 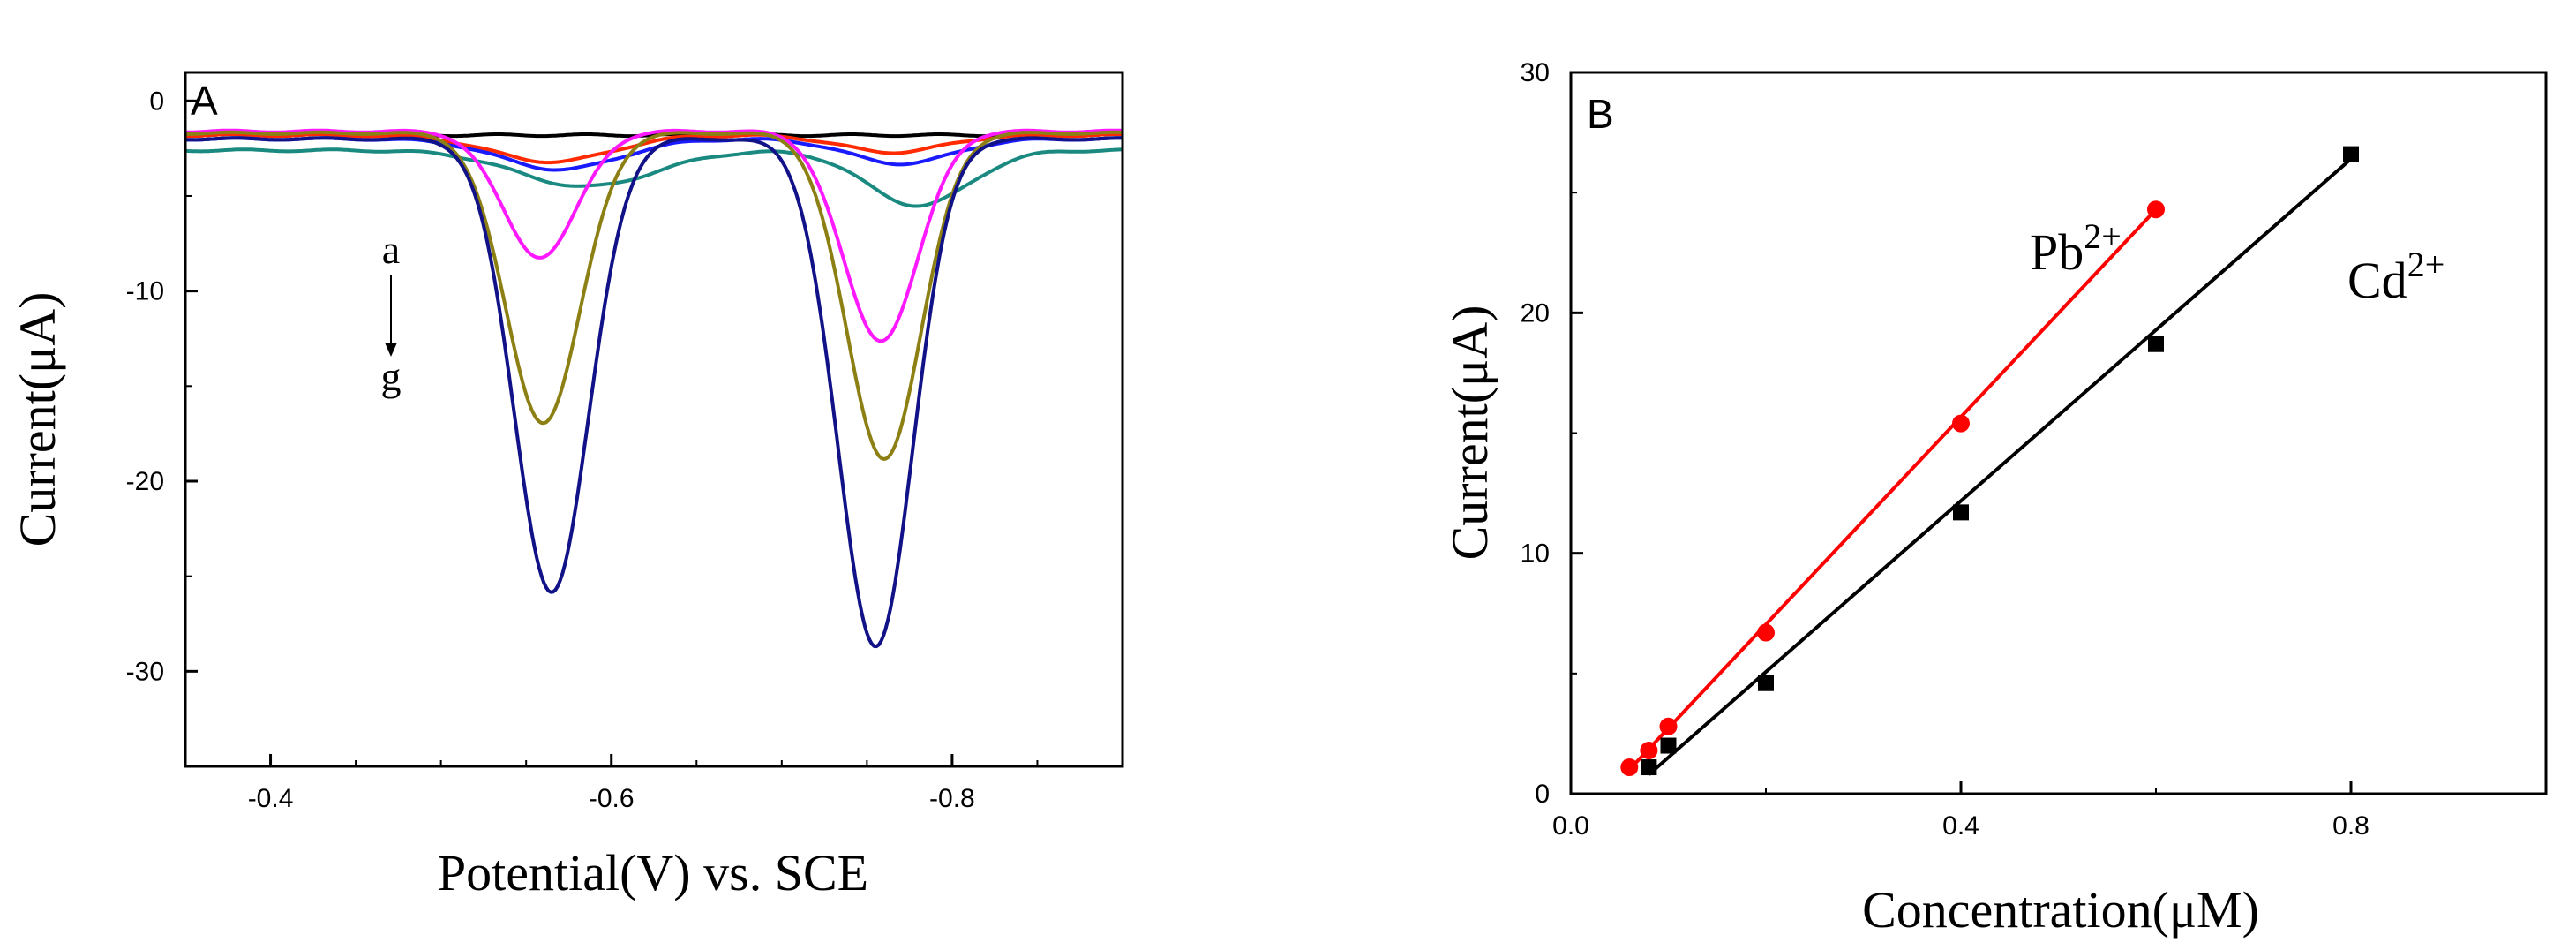 I want to click on voltammogram-curve-f, so click(x=654, y=295).